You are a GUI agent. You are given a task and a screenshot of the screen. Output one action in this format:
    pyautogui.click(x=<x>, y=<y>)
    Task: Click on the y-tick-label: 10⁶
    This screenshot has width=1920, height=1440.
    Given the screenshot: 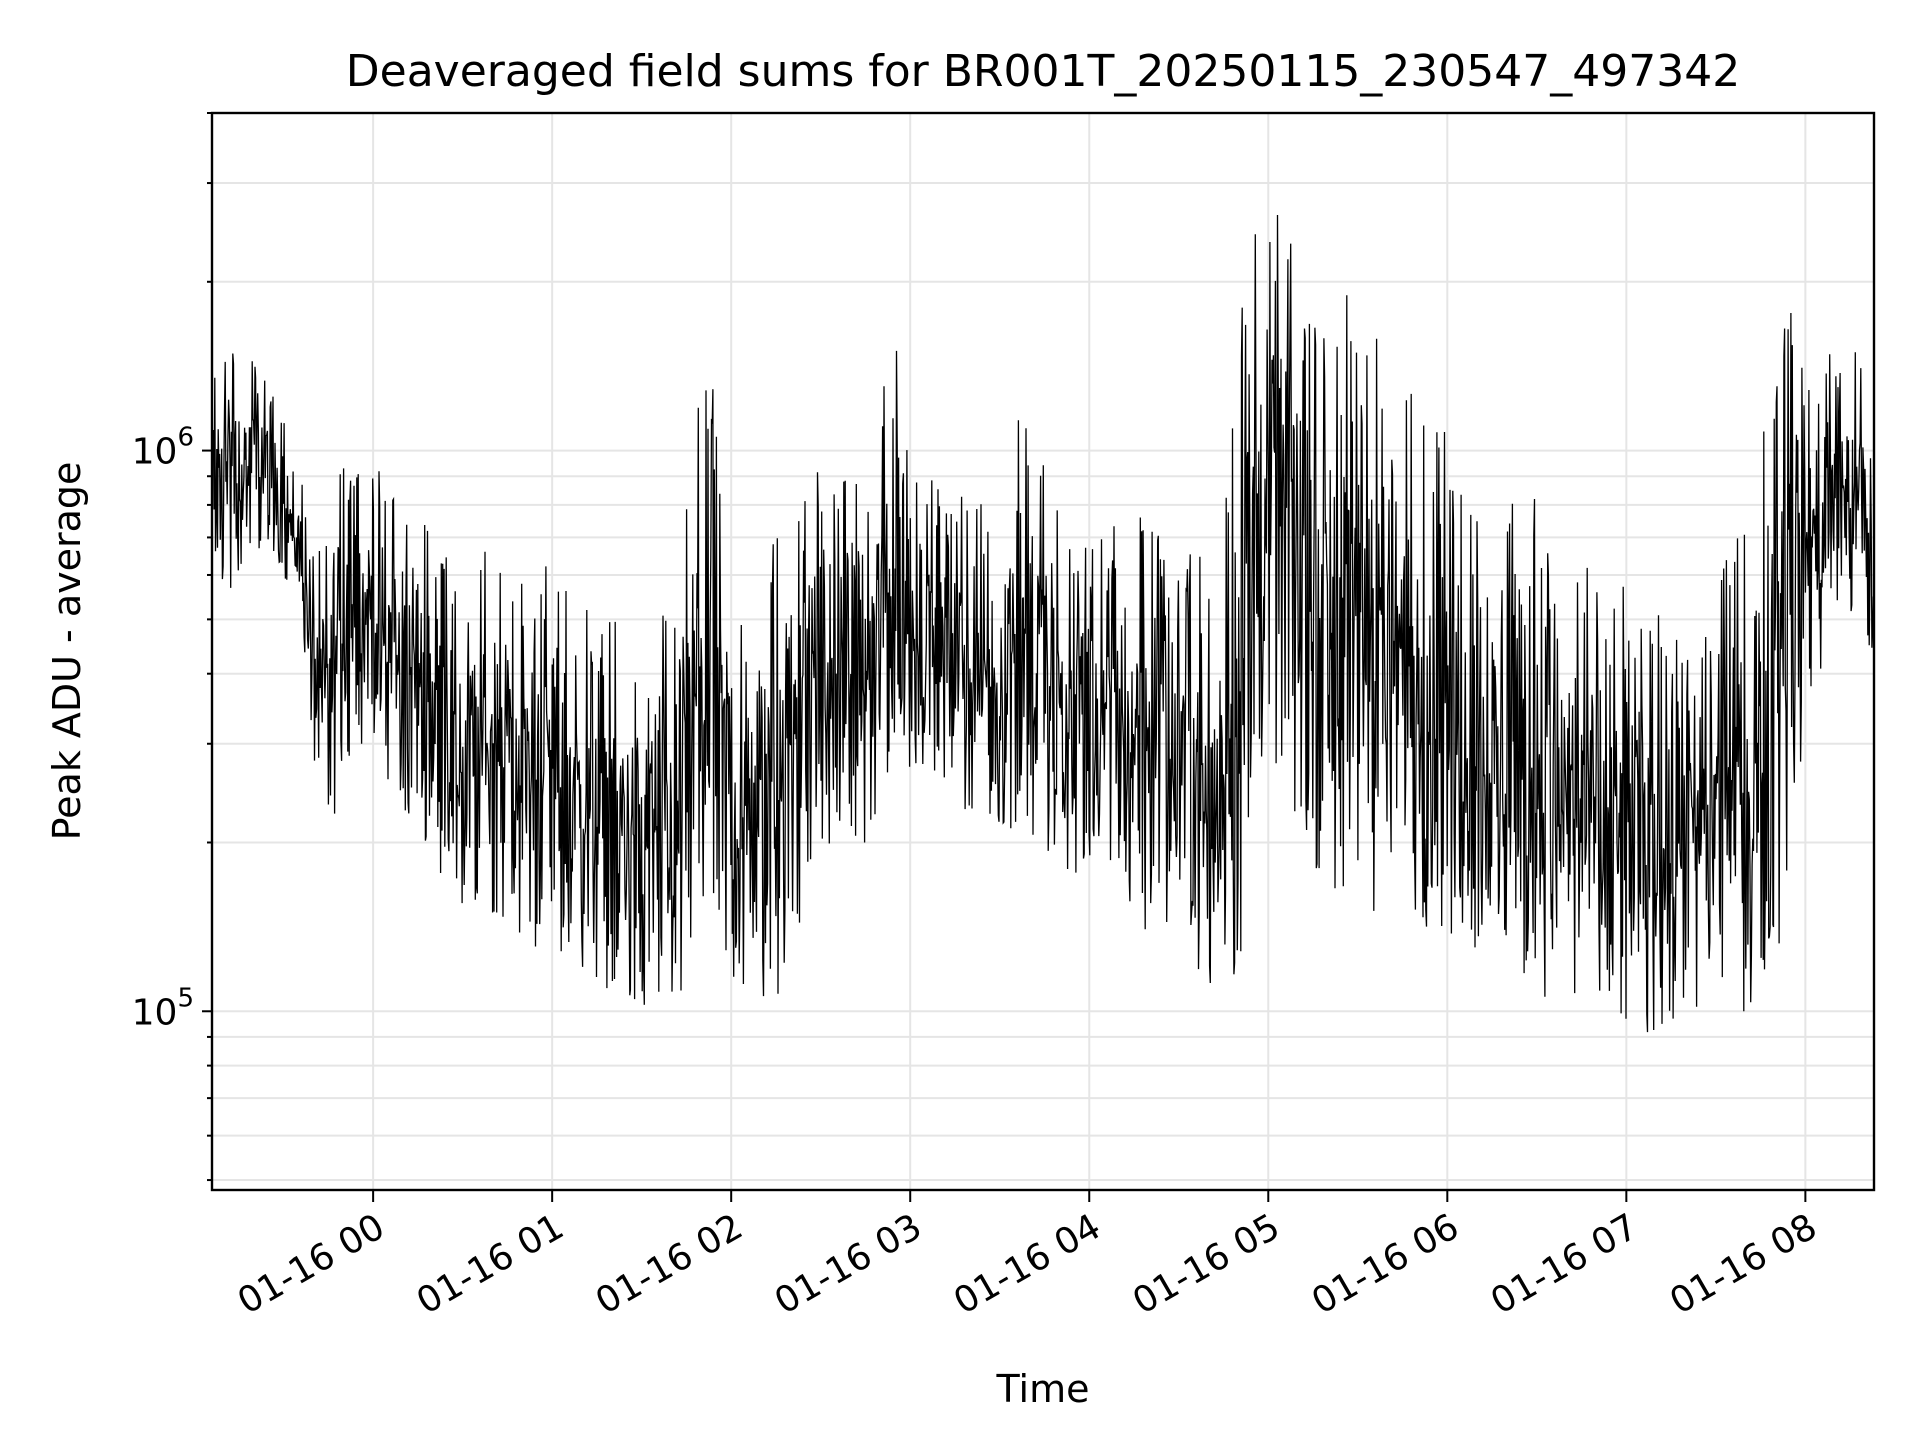 What is the action you would take?
    pyautogui.click(x=163, y=448)
    